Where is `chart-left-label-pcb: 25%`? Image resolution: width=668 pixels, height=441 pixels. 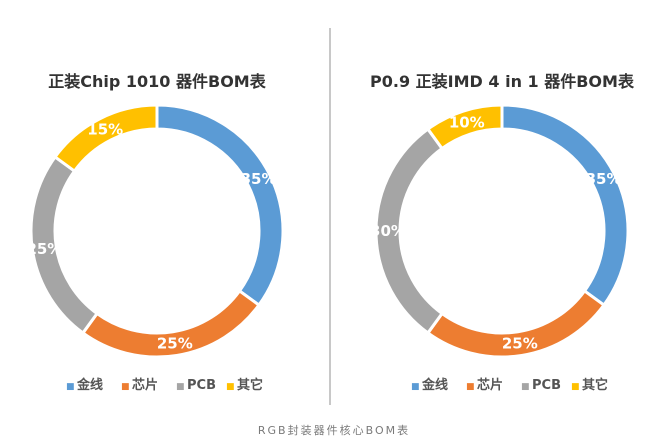 chart-left-label-pcb: 25% is located at coordinates (44, 249).